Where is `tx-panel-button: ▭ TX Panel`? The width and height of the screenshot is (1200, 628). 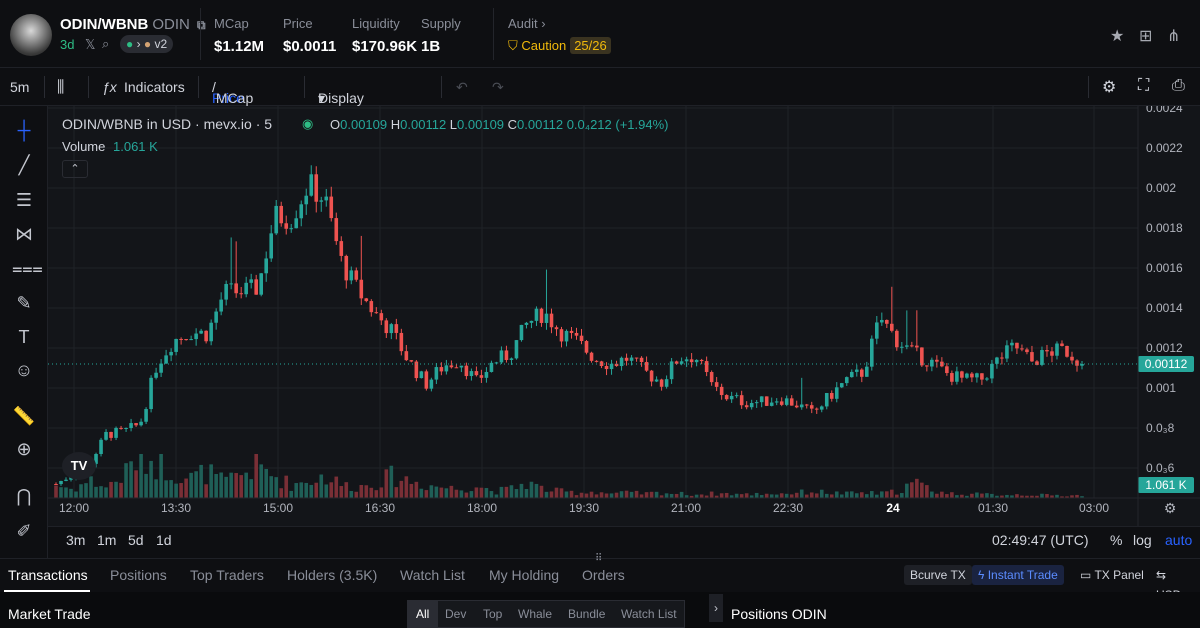
tx-panel-button: ▭ TX Panel is located at coordinates (1112, 575).